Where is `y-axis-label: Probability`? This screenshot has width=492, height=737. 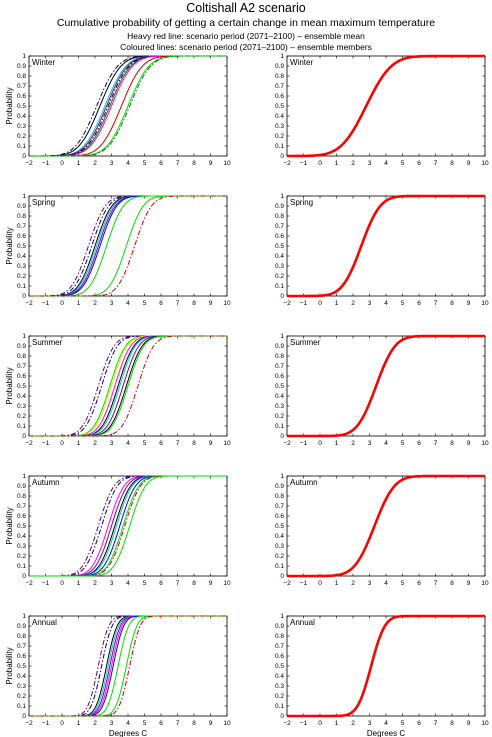 y-axis-label: Probability is located at coordinates (9, 105).